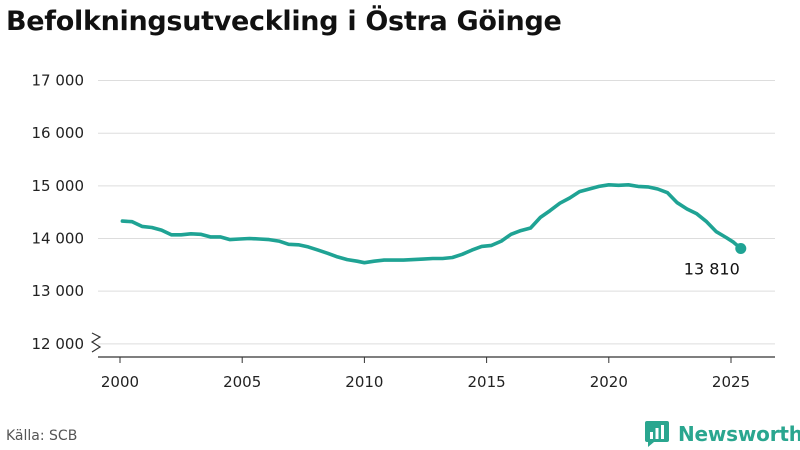 The width and height of the screenshot is (800, 450). Describe the element at coordinates (731, 382) in the screenshot. I see `x-tick-label: 2025` at that location.